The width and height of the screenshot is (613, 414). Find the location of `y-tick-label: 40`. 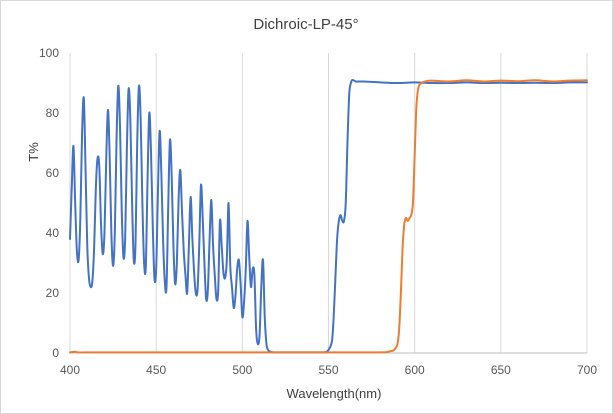

y-tick-label: 40 is located at coordinates (53, 233).